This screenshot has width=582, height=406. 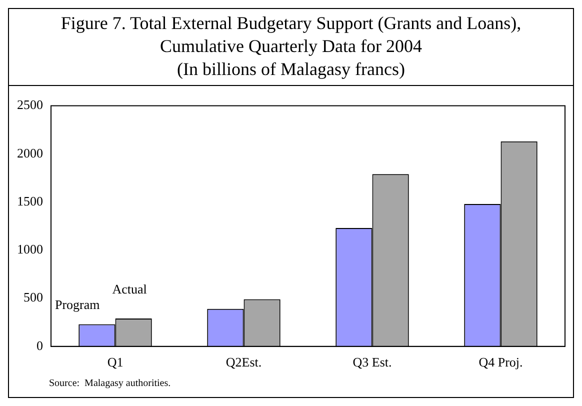 I want to click on chart-subtitle: (In billions of Malagasy francs), so click(x=291, y=69).